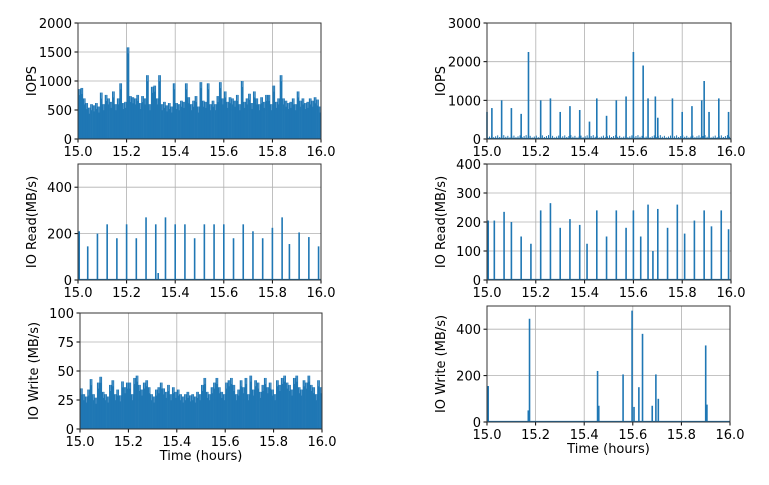 This screenshot has height=485, width=769. What do you see at coordinates (32, 222) in the screenshot?
I see `y-axis-label: IO Read(MB/s)` at bounding box center [32, 222].